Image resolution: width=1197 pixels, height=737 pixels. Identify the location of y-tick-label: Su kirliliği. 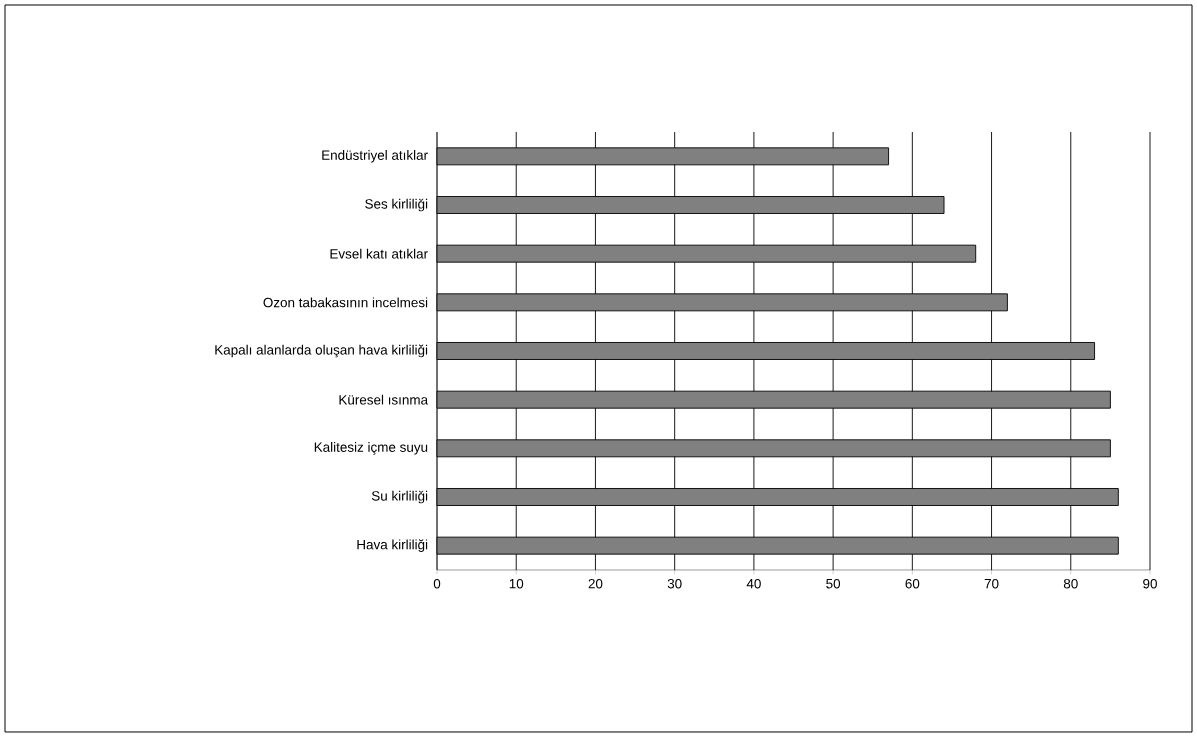
(399, 497).